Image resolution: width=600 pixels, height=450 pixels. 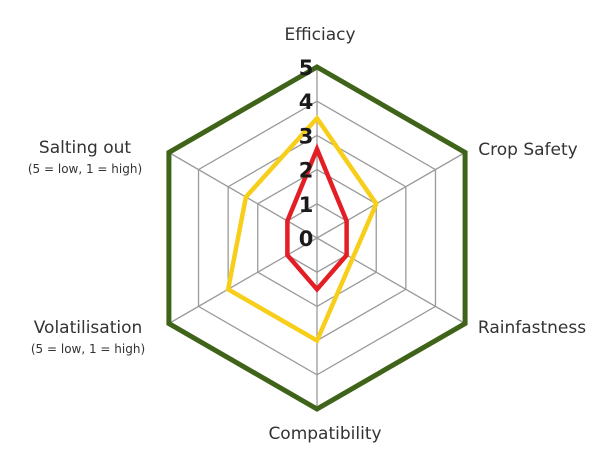 What do you see at coordinates (306, 68) in the screenshot?
I see `scale-tick-label: 5` at bounding box center [306, 68].